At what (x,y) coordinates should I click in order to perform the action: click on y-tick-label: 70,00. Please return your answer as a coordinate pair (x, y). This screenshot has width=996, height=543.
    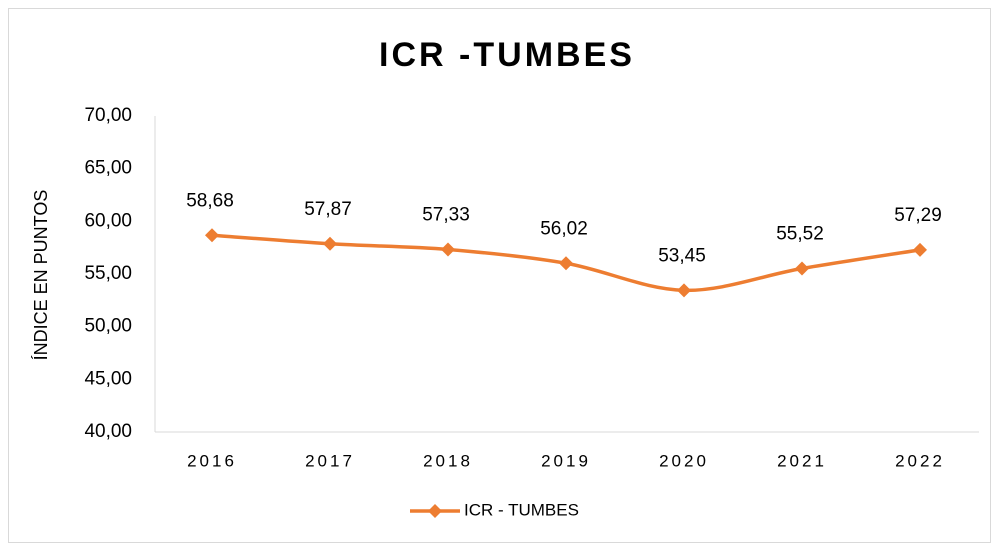
    Looking at the image, I should click on (108, 115).